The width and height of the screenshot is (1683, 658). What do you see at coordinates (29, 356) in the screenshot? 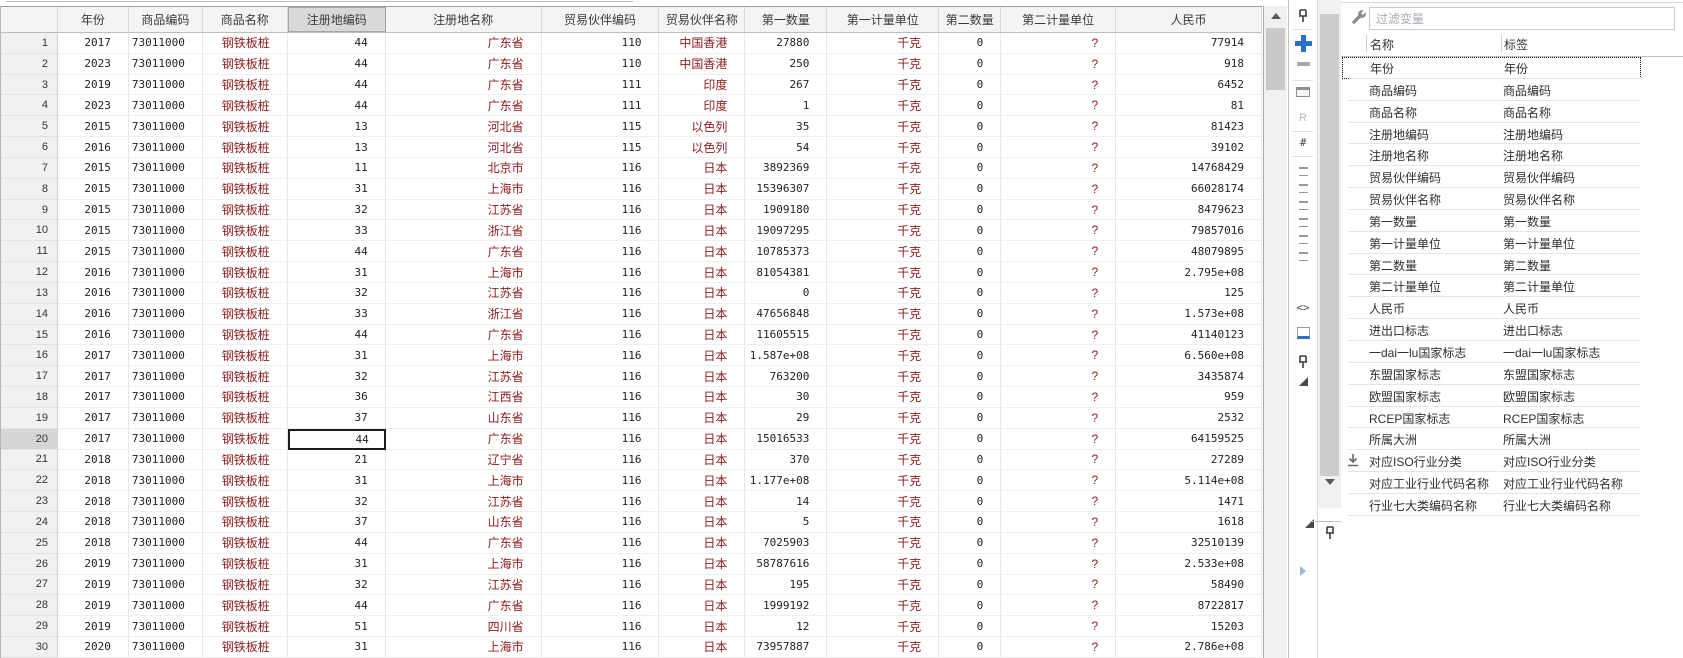
I see `row-number: 16` at bounding box center [29, 356].